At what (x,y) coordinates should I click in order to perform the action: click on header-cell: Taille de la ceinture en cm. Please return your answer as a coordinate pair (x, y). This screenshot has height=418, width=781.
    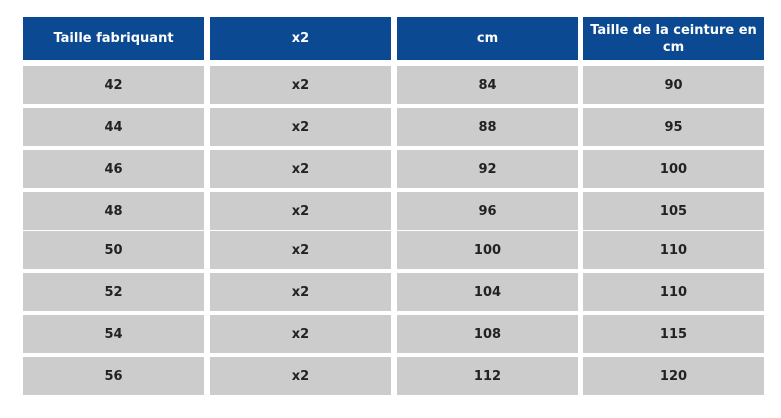
    Looking at the image, I should click on (673, 38).